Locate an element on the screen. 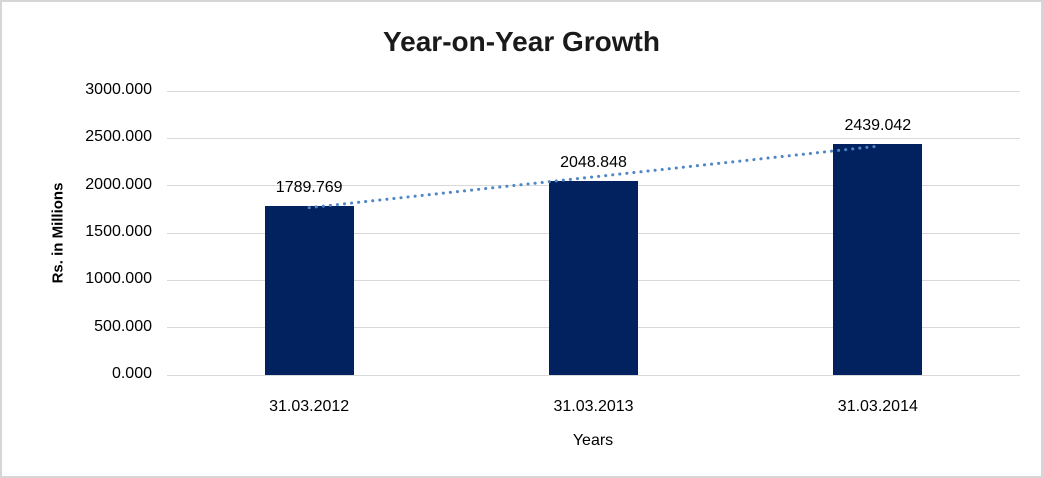 This screenshot has width=1043, height=478. y-tick-label: 1500.000 is located at coordinates (118, 231).